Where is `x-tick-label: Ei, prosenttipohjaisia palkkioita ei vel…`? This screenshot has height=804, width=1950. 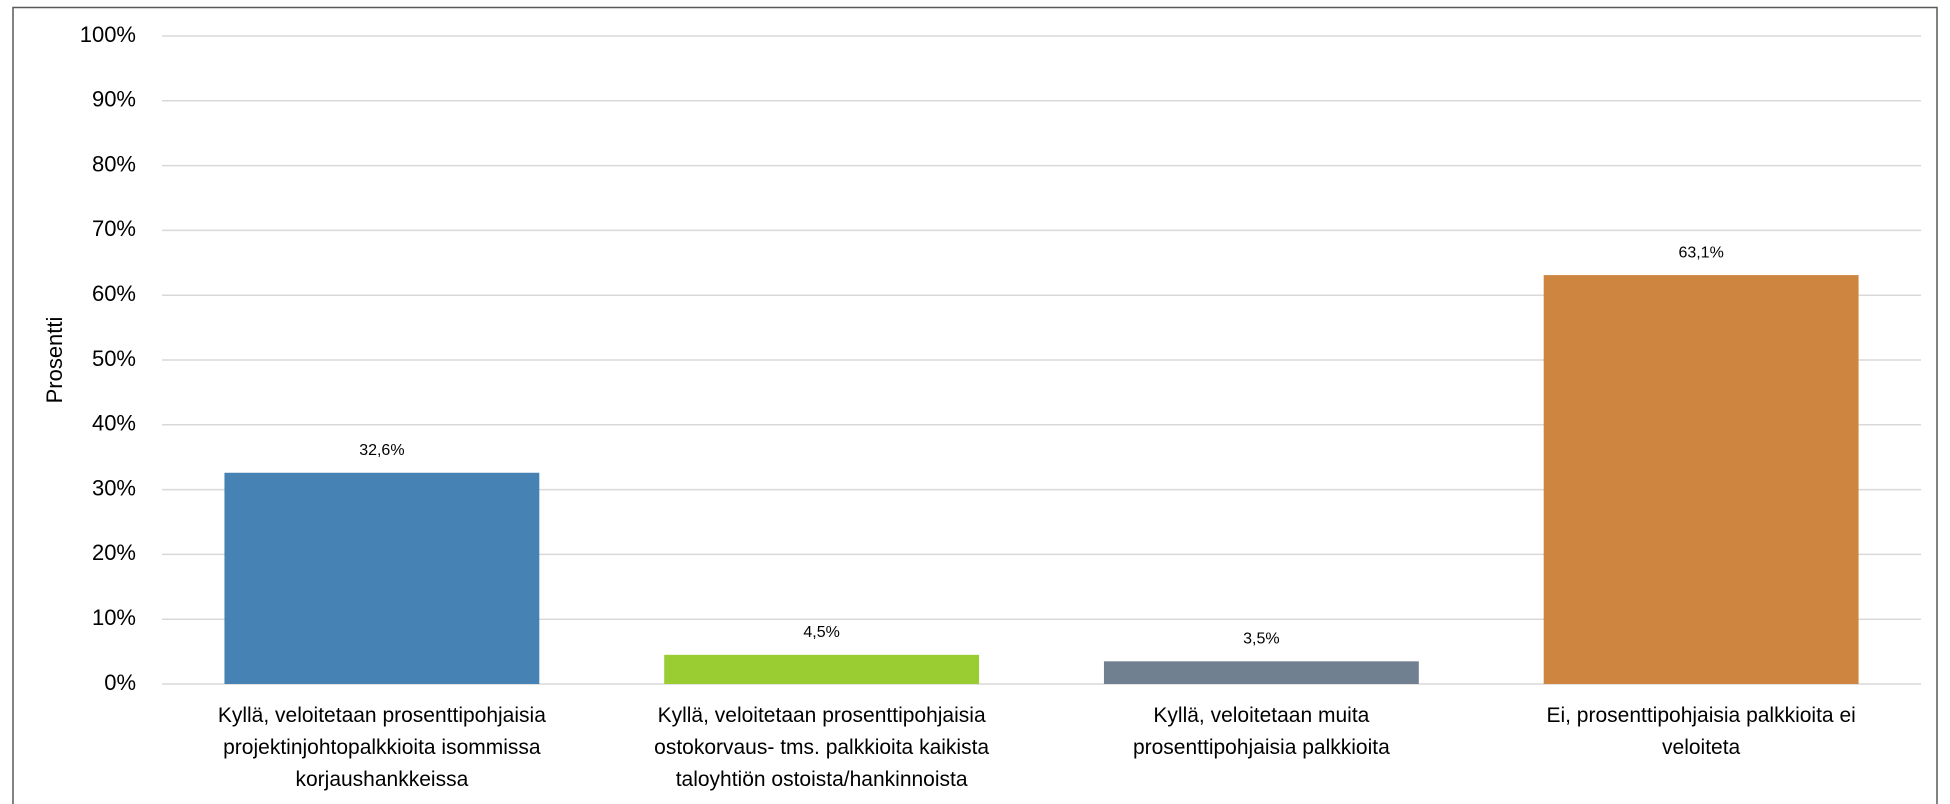 x-tick-label: Ei, prosenttipohjaisia palkkioita ei vel… is located at coordinates (1701, 731).